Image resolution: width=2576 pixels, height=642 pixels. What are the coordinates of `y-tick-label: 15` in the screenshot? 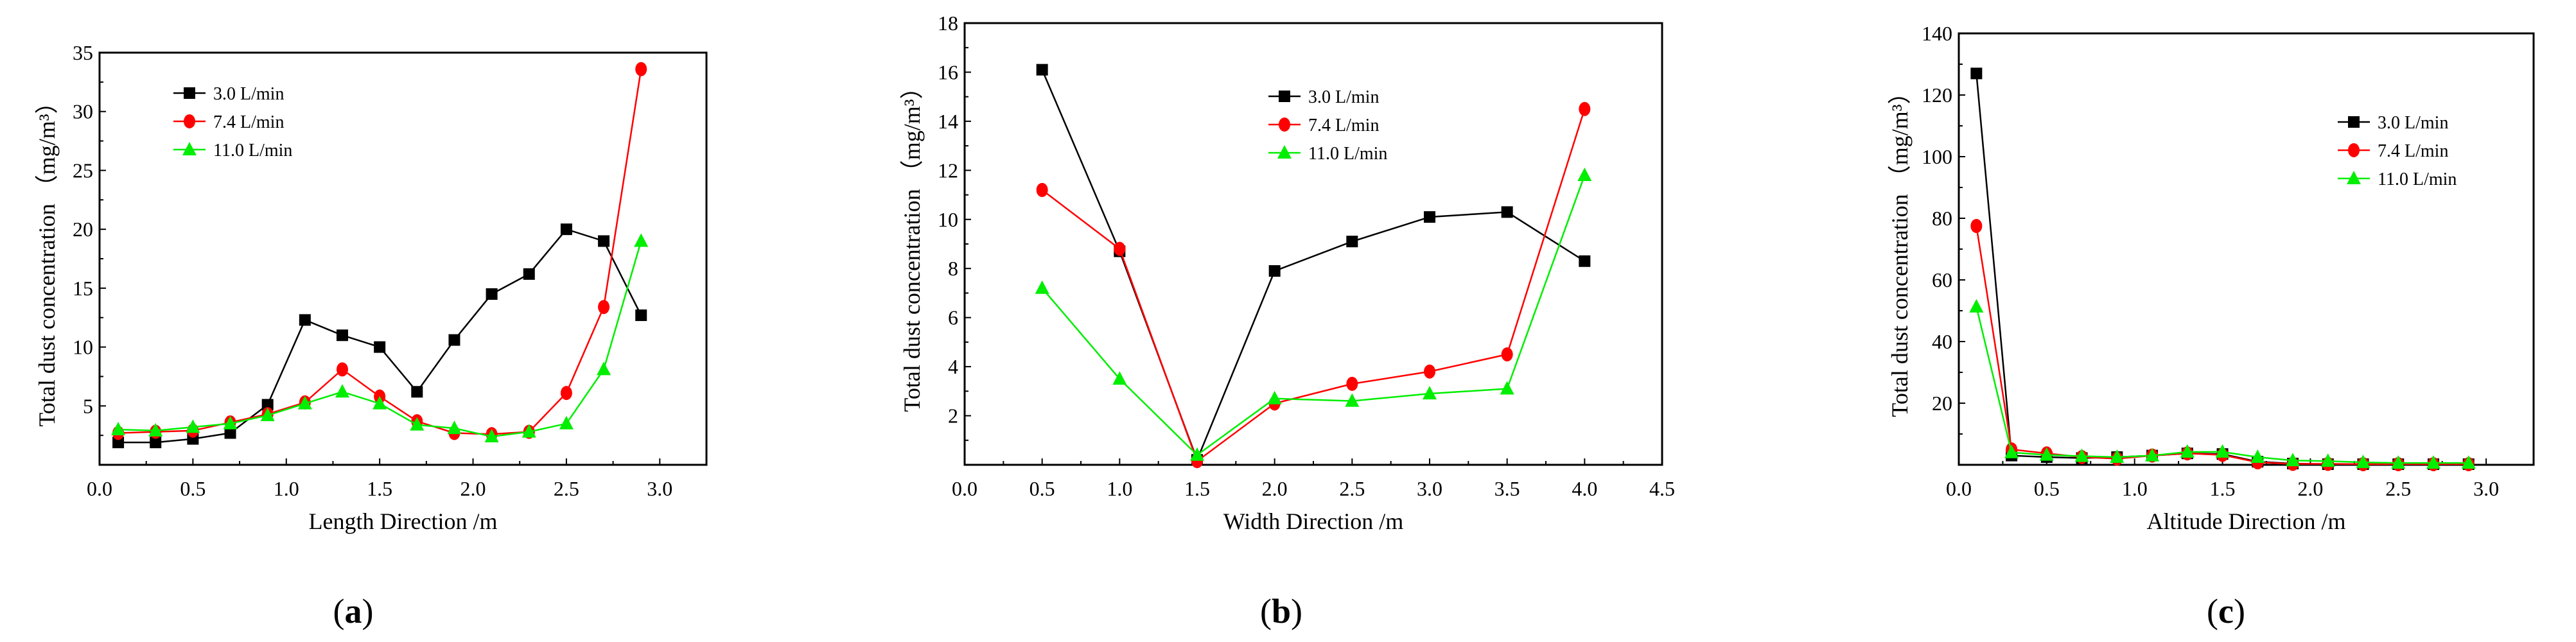 It's located at (83, 288).